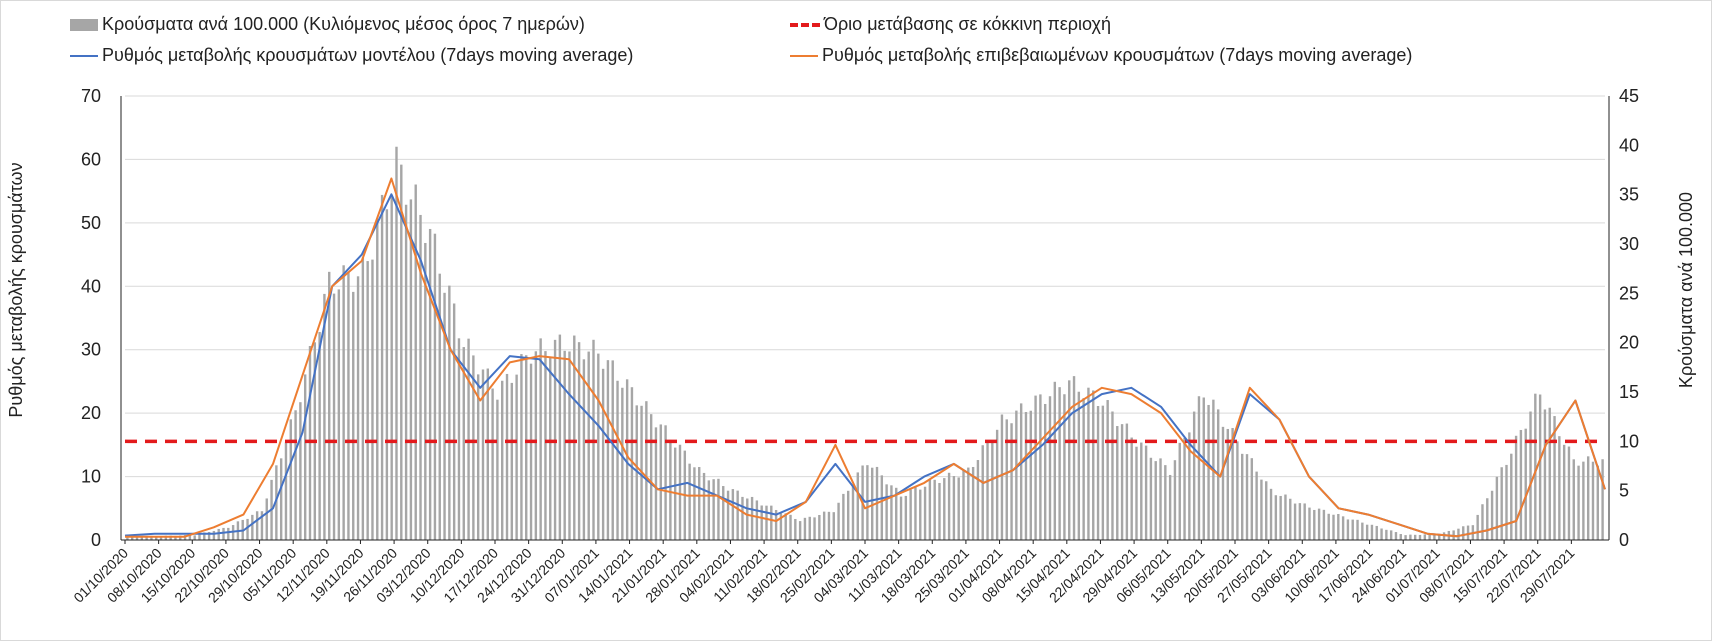  Describe the element at coordinates (84, 55) in the screenshot. I see `legend-swatch-blue-line-icon` at that location.